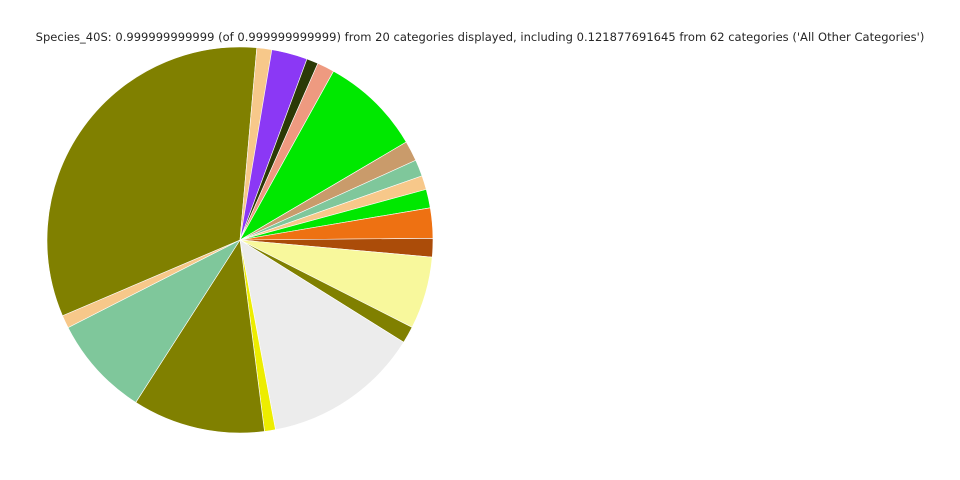 The width and height of the screenshot is (960, 480). Describe the element at coordinates (256, 144) in the screenshot. I see `pie-slice: Slice 20: 0.0125` at that location.